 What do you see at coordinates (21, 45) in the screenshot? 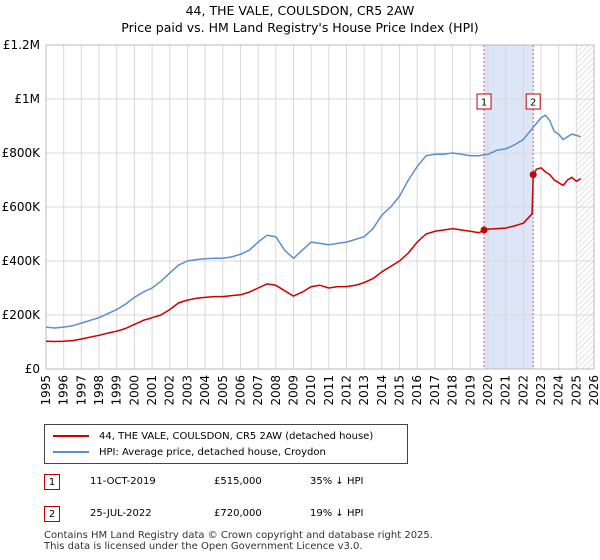
I see `y-tick-label: £1.2M` at bounding box center [21, 45].